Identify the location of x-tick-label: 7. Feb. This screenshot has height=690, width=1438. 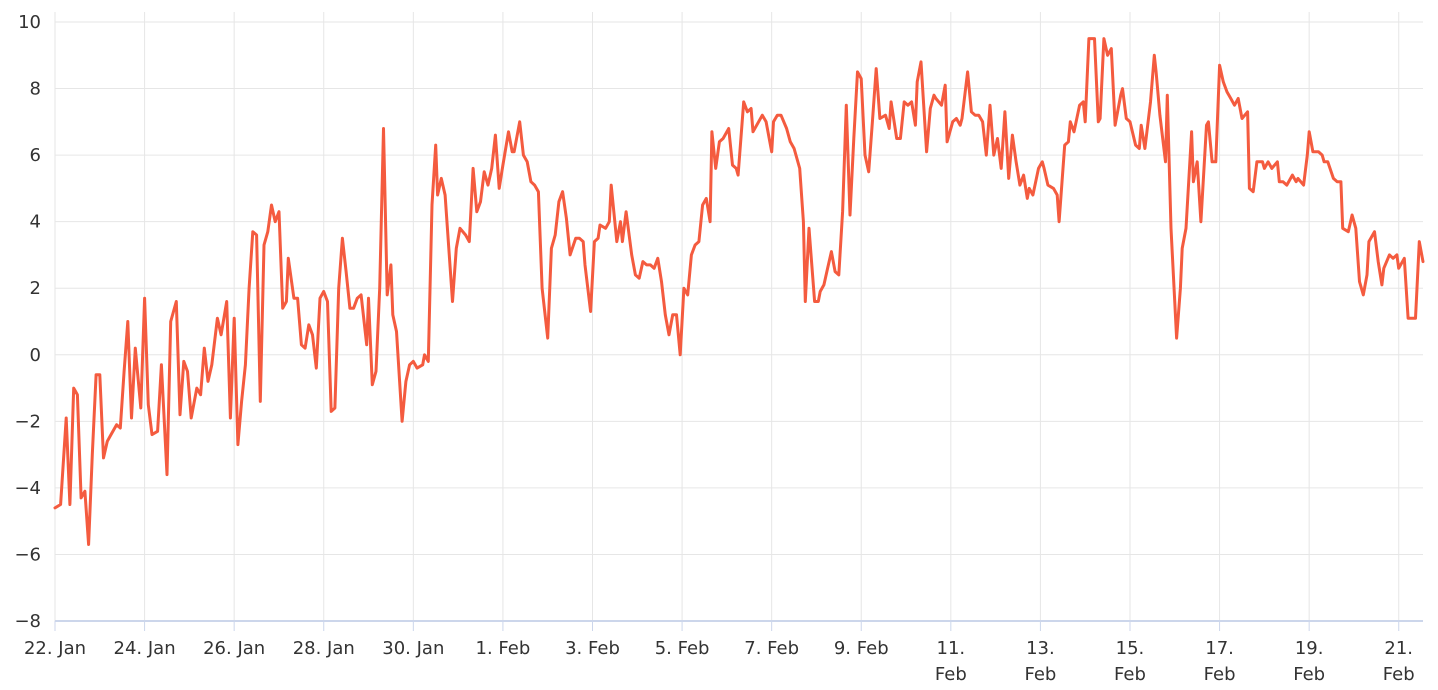
(771, 648).